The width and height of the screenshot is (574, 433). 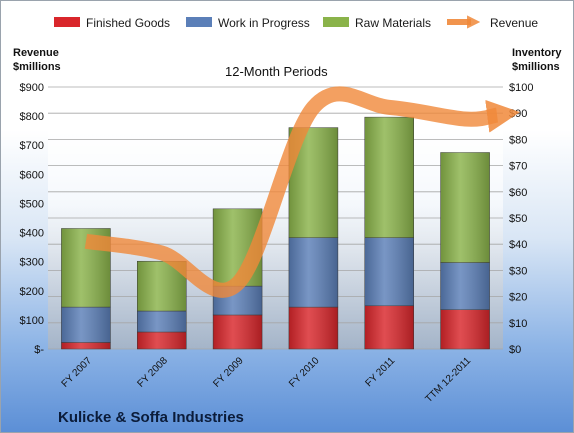 I want to click on right-tick-label: $30, so click(x=518, y=271).